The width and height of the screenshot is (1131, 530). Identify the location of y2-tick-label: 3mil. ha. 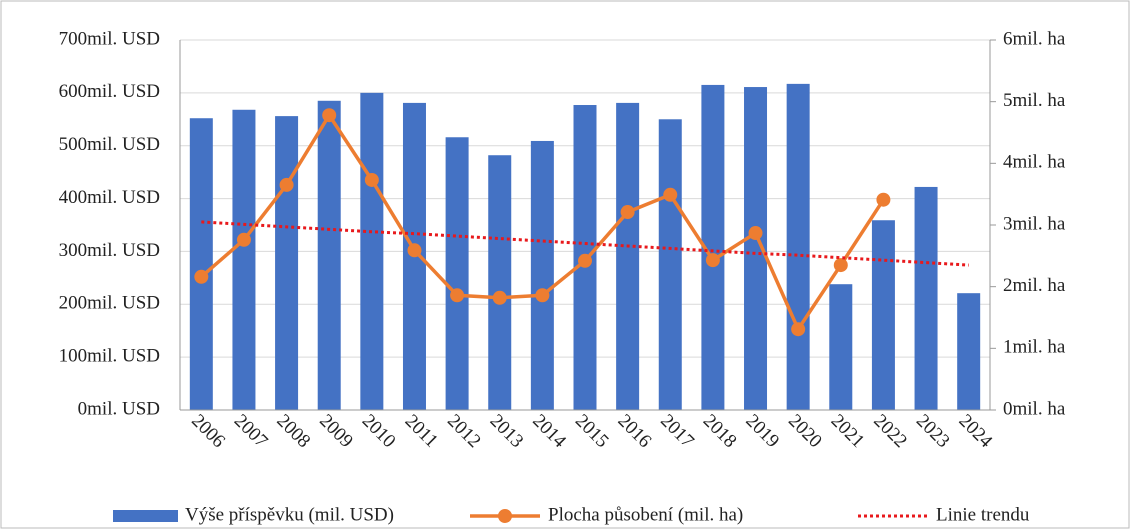
(1034, 223).